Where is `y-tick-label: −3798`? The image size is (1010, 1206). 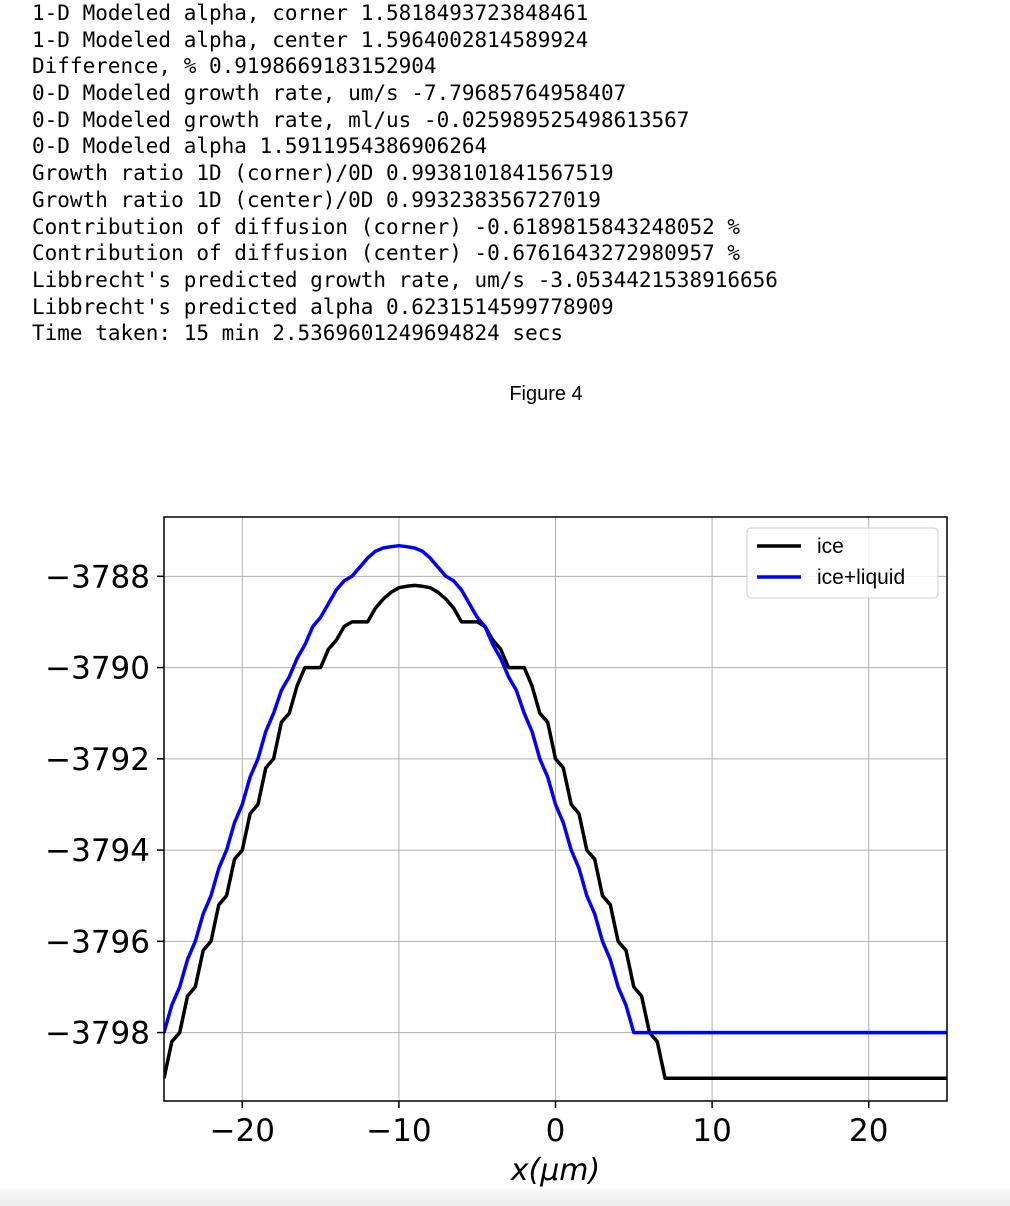
y-tick-label: −3798 is located at coordinates (97, 1034).